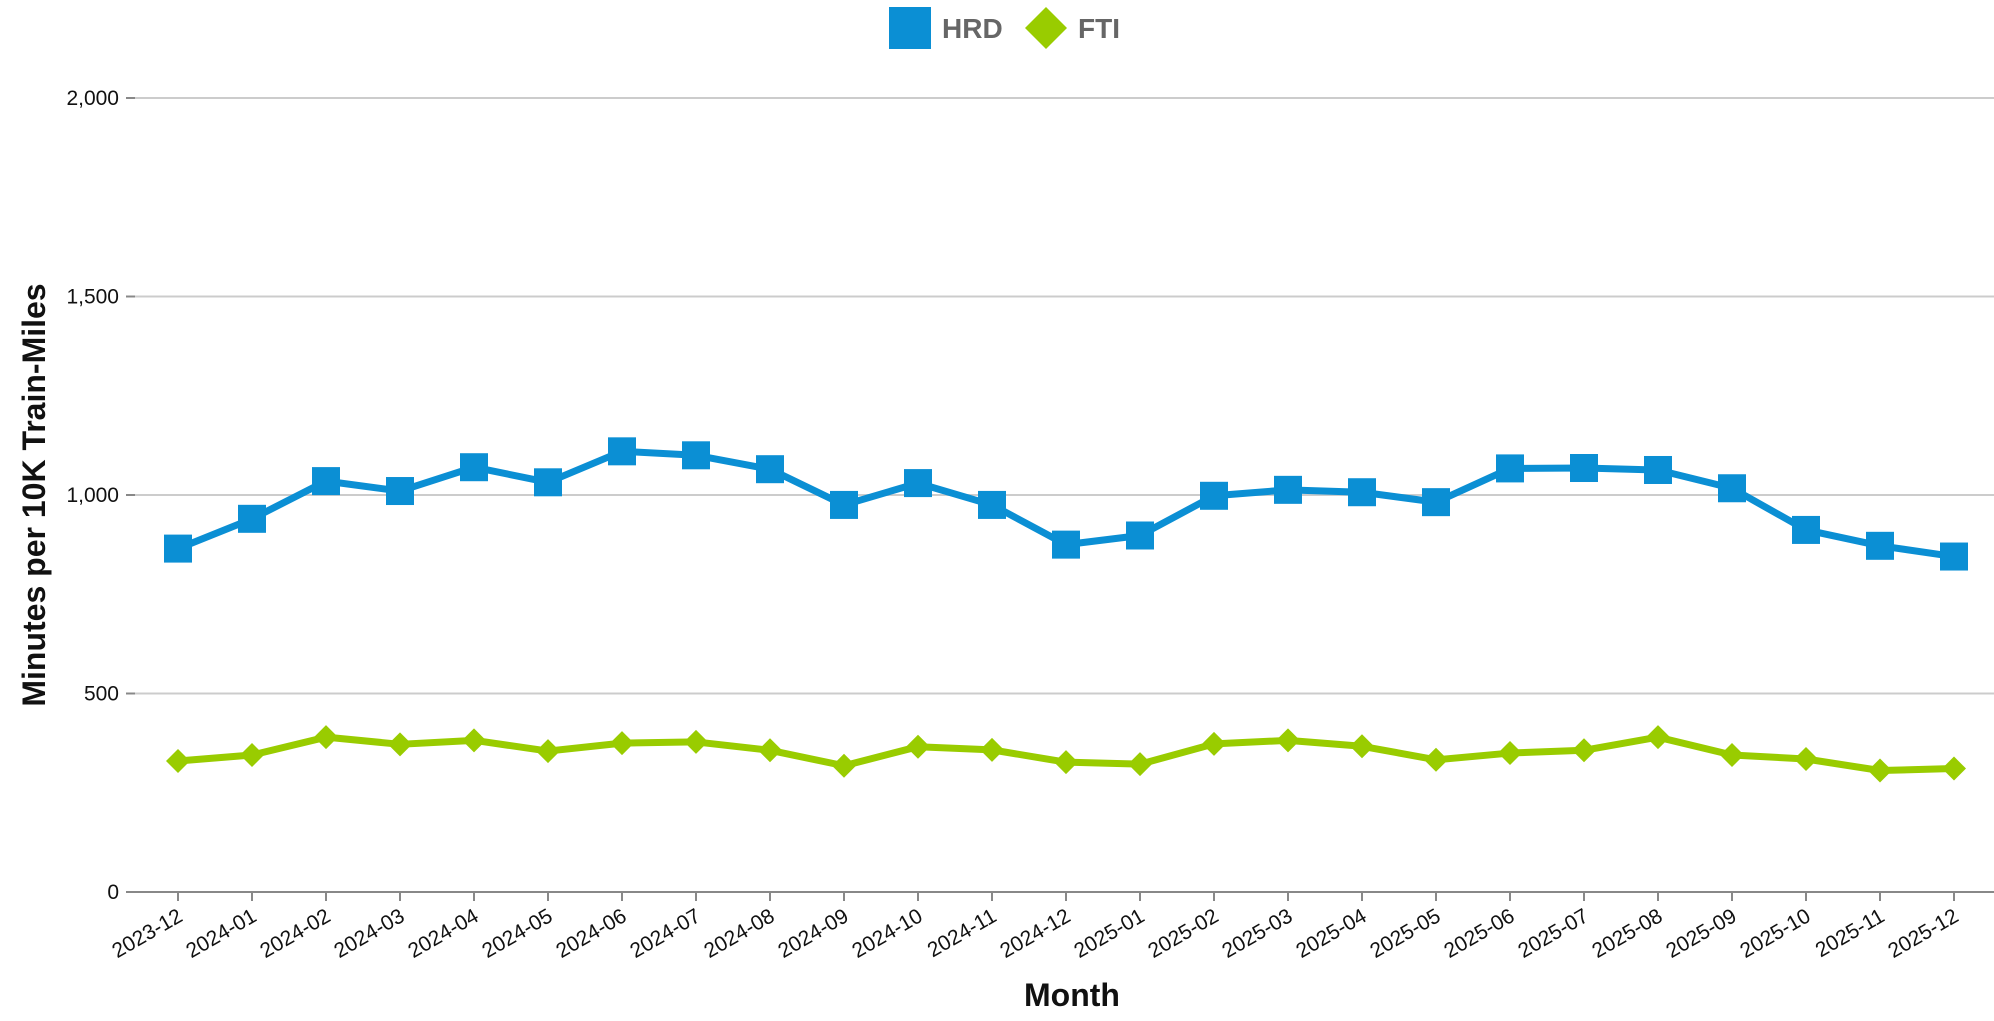  What do you see at coordinates (1072, 995) in the screenshot?
I see `x-axis-title: Month` at bounding box center [1072, 995].